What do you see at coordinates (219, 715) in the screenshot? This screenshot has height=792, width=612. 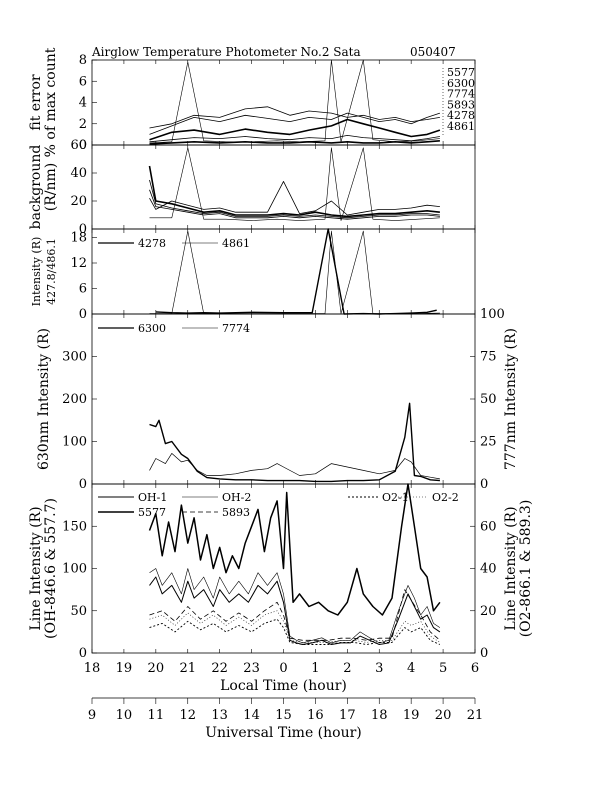 I see `ut-tick-label: 13` at bounding box center [219, 715].